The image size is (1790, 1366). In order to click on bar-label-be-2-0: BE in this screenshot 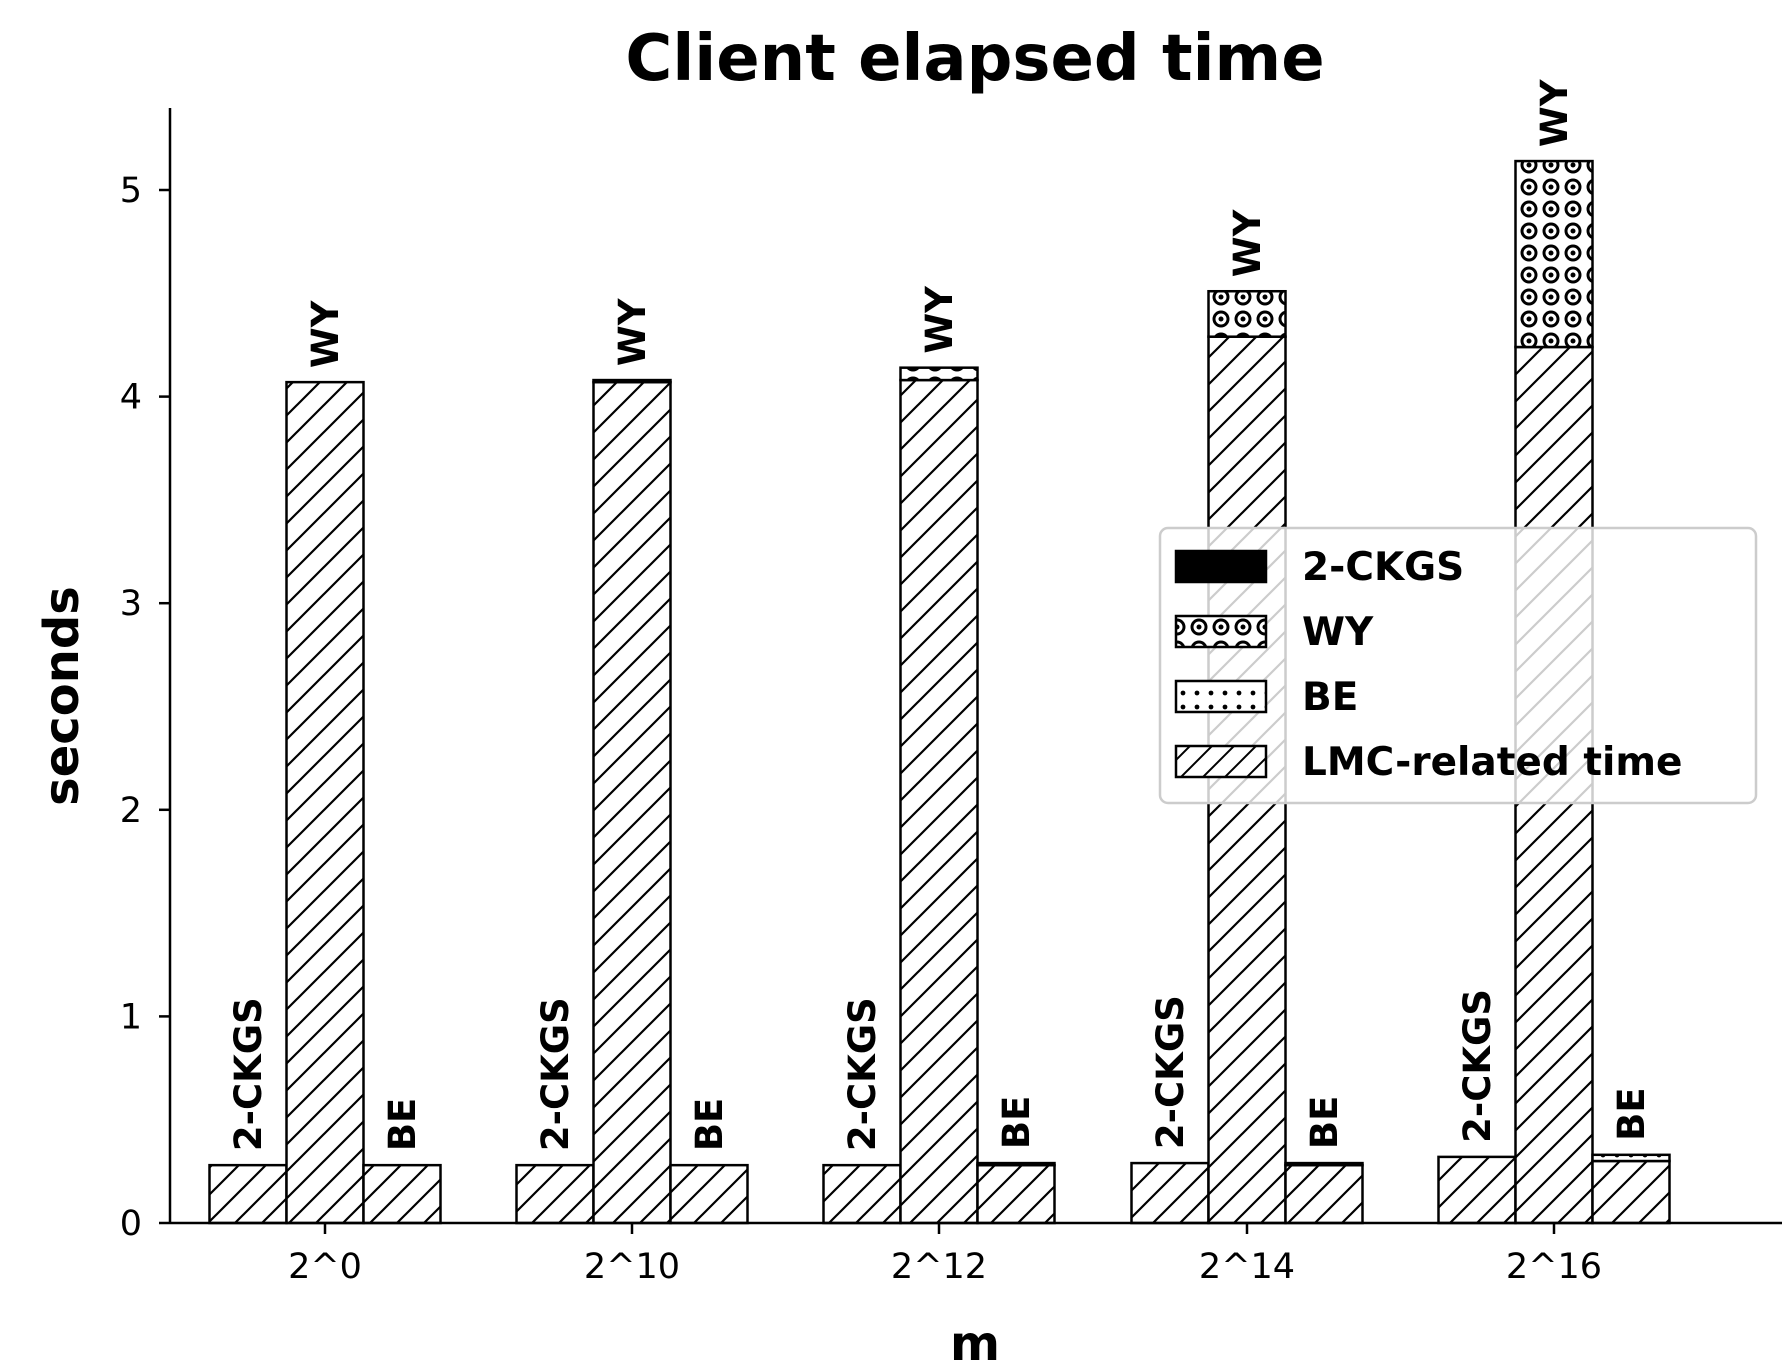, I will do `click(402, 1124)`.